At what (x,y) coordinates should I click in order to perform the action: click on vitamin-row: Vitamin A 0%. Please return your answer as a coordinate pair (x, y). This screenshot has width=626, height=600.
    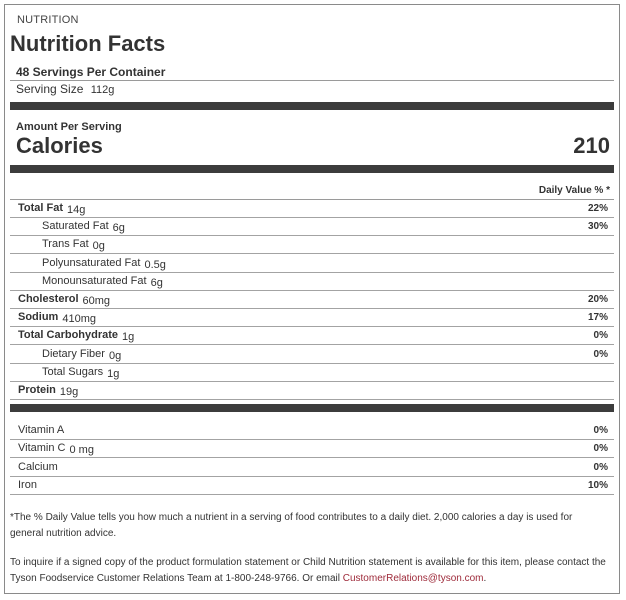
    Looking at the image, I should click on (312, 431).